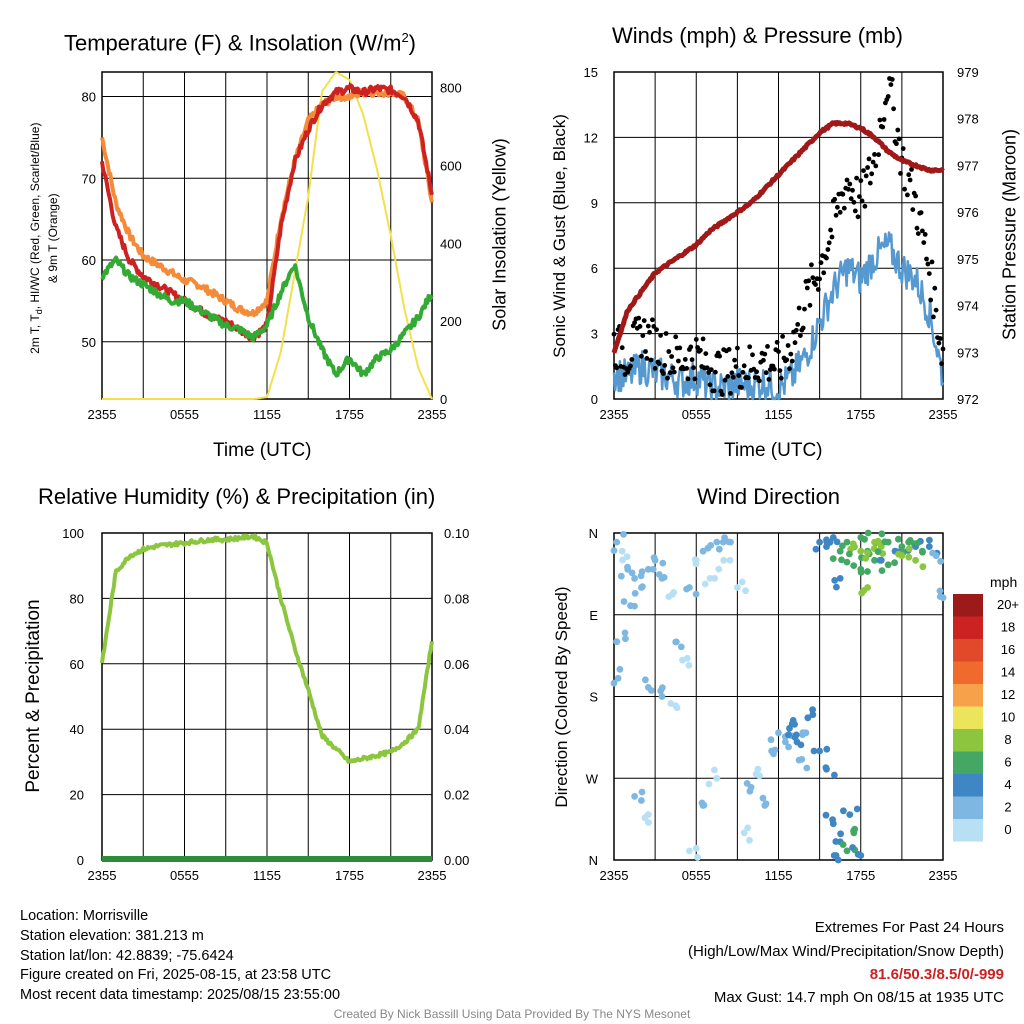 Image resolution: width=1024 pixels, height=1024 pixels. I want to click on direction-ytick-2: S, so click(593, 697).